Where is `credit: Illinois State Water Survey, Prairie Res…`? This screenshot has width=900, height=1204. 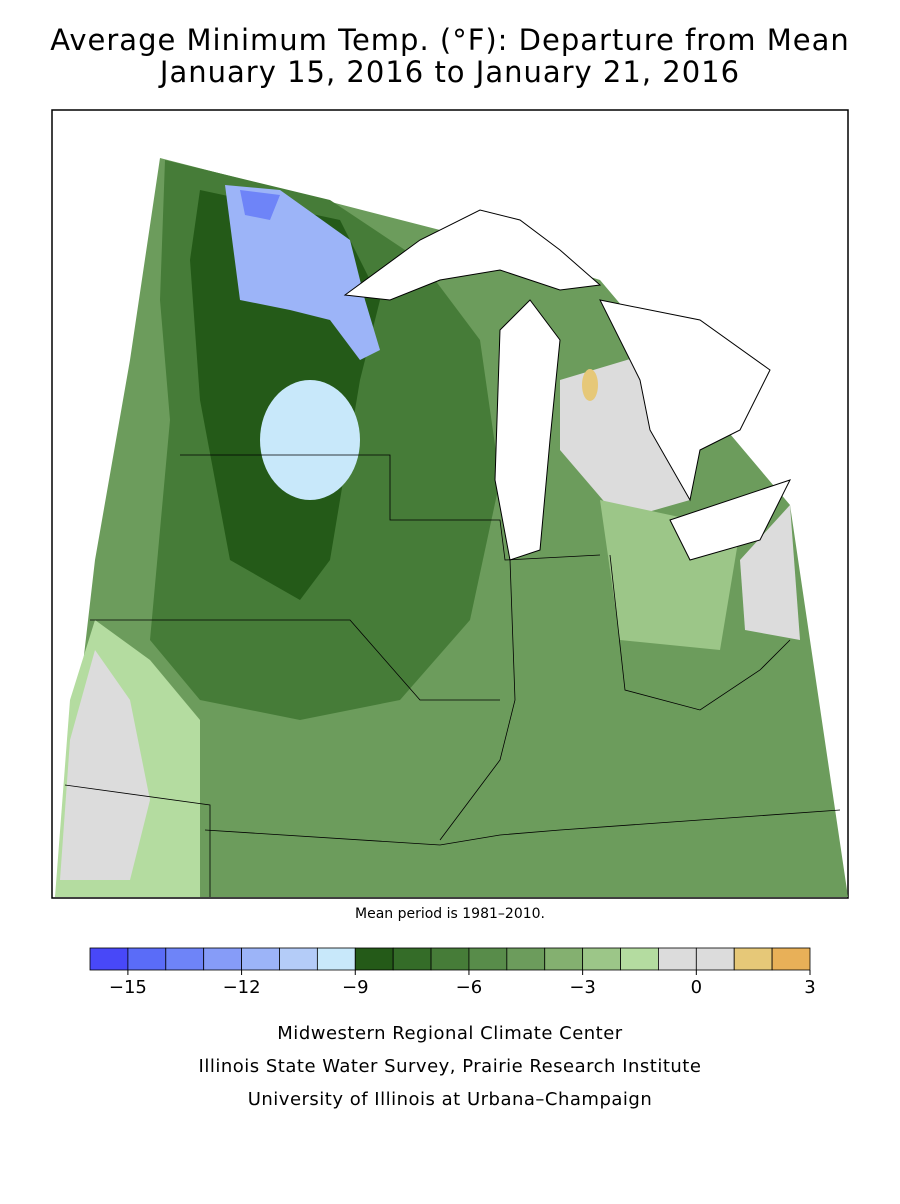 credit: Illinois State Water Survey, Prairie Res… is located at coordinates (450, 1066).